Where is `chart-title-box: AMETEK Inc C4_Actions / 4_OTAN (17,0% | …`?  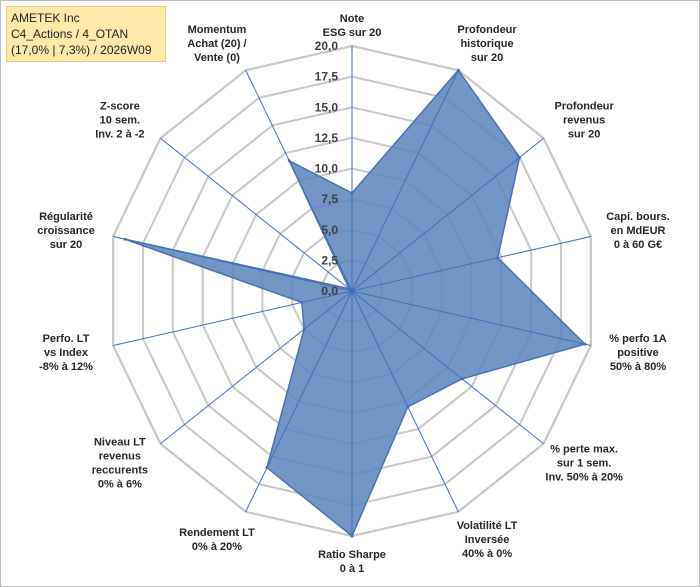 chart-title-box: AMETEK Inc C4_Actions / 4_OTAN (17,0% | … is located at coordinates (86, 34).